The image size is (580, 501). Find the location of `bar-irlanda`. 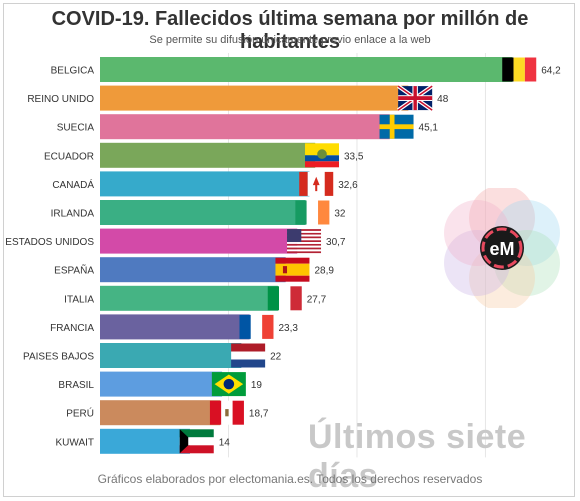

bar-irlanda is located at coordinates (203, 212).